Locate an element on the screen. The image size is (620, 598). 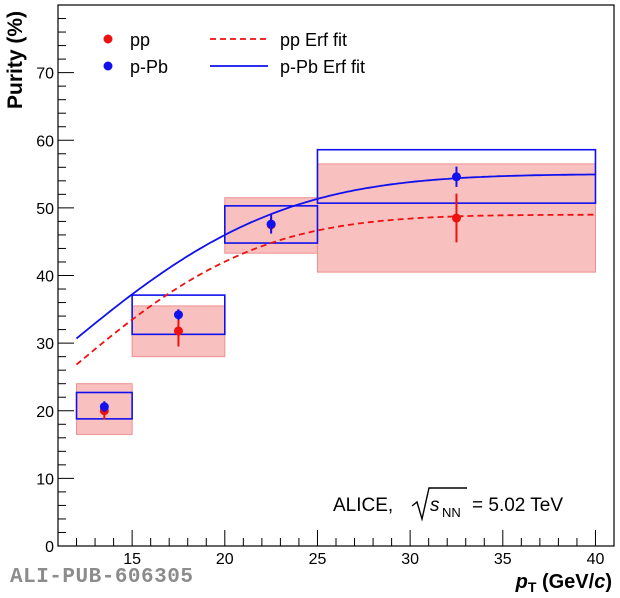
y-tick-label-7: 70 is located at coordinates (45, 74).